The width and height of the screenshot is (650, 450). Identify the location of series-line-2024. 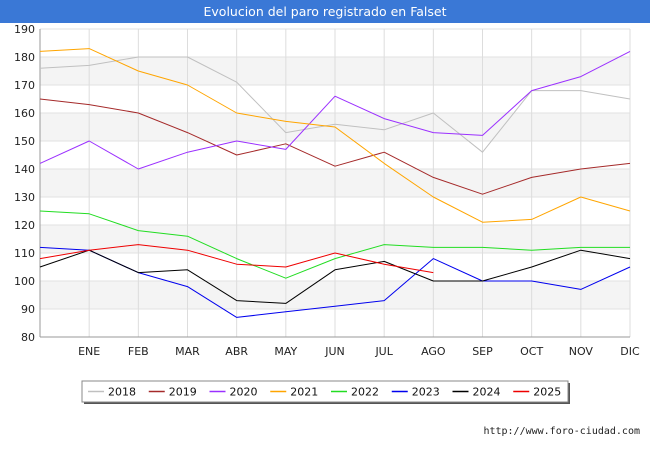
(335, 276).